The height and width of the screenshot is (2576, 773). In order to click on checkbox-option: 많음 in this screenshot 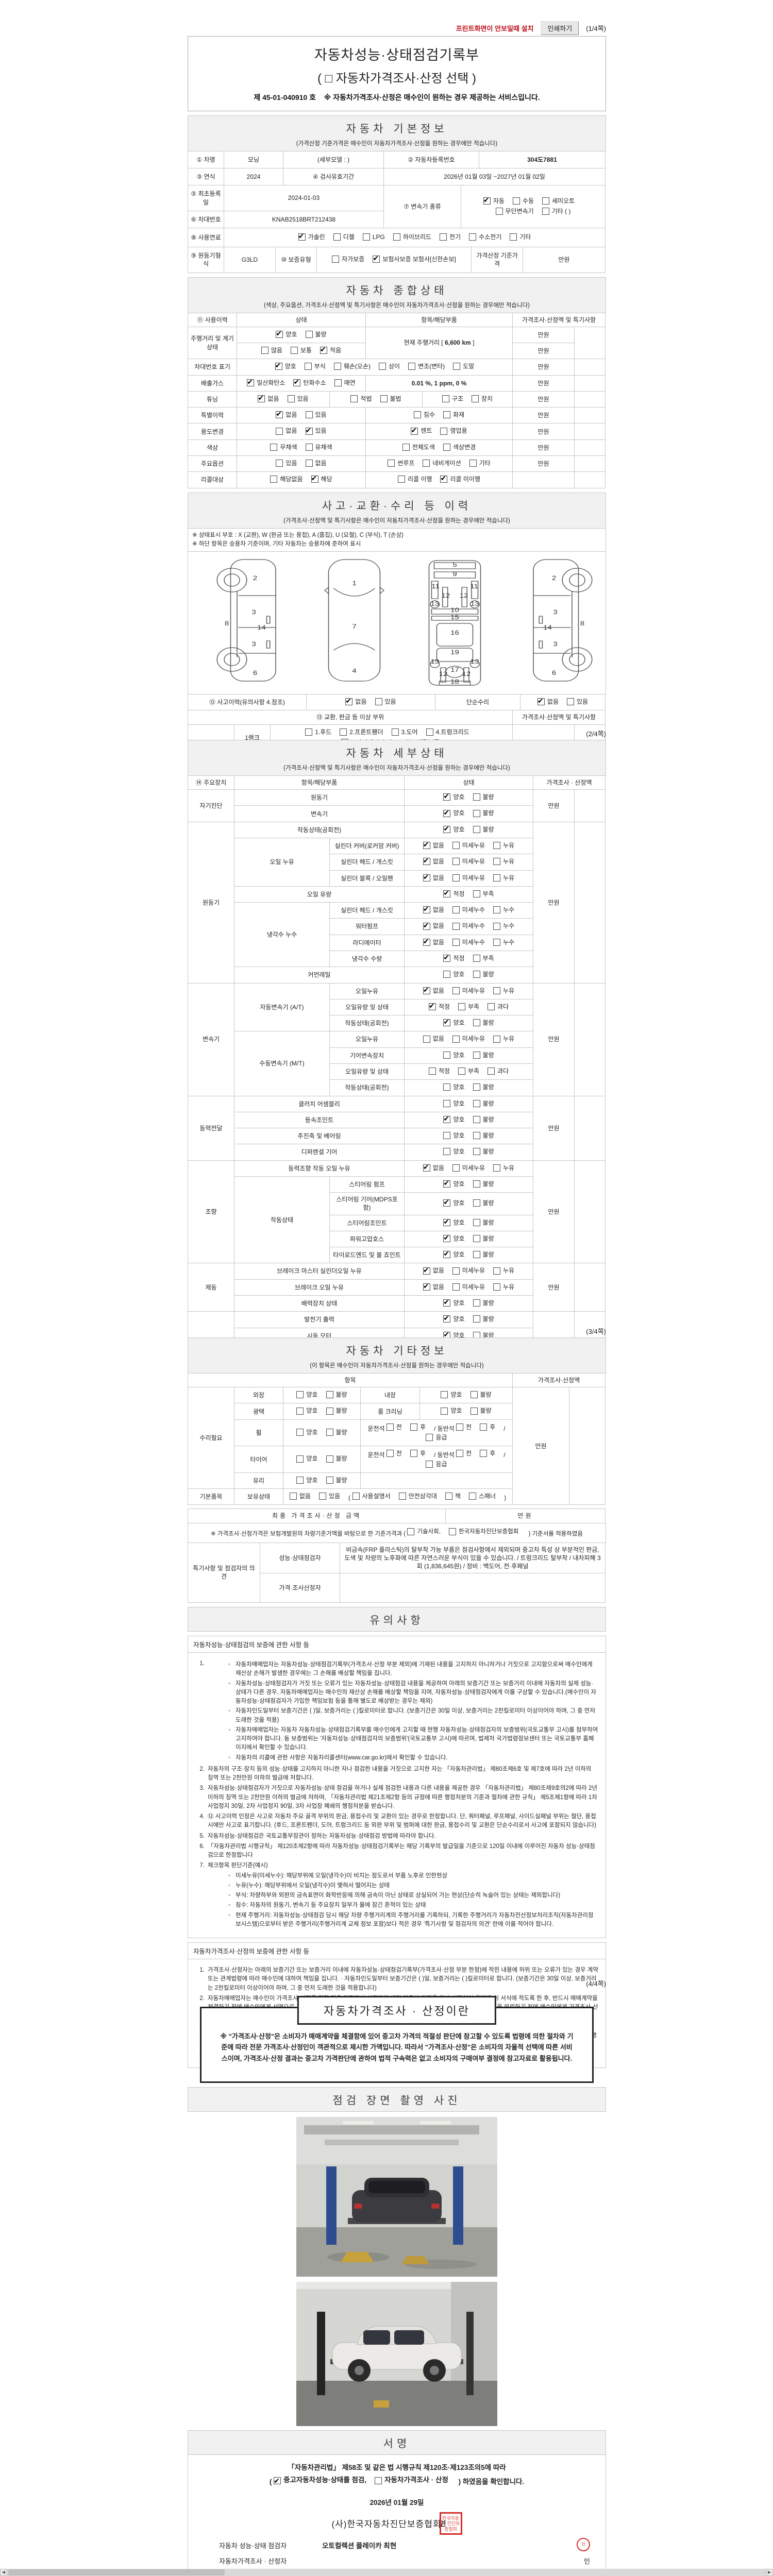, I will do `click(271, 350)`.